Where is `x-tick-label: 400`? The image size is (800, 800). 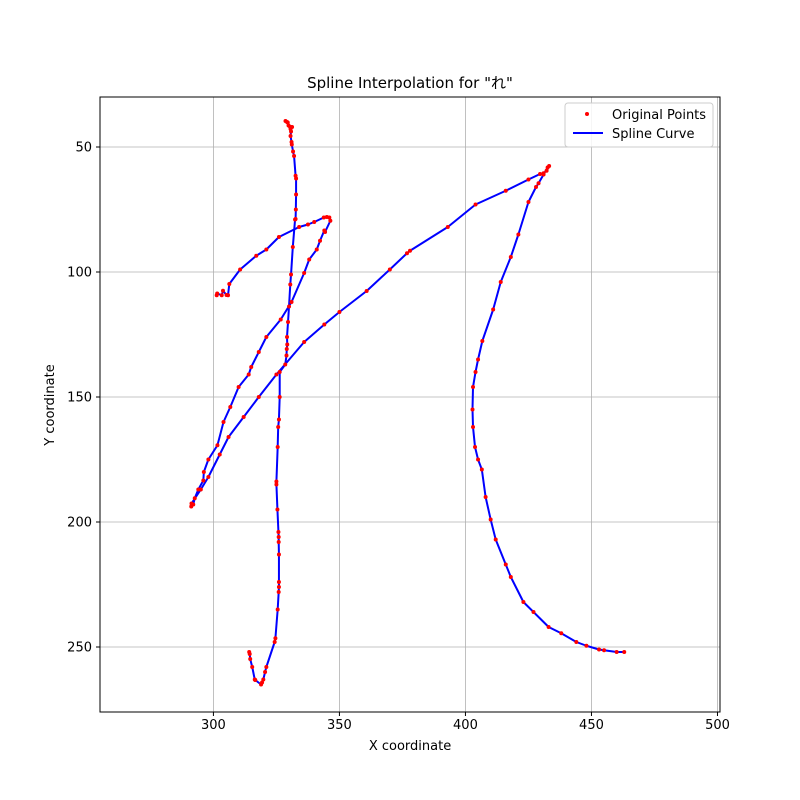 x-tick-label: 400 is located at coordinates (465, 725).